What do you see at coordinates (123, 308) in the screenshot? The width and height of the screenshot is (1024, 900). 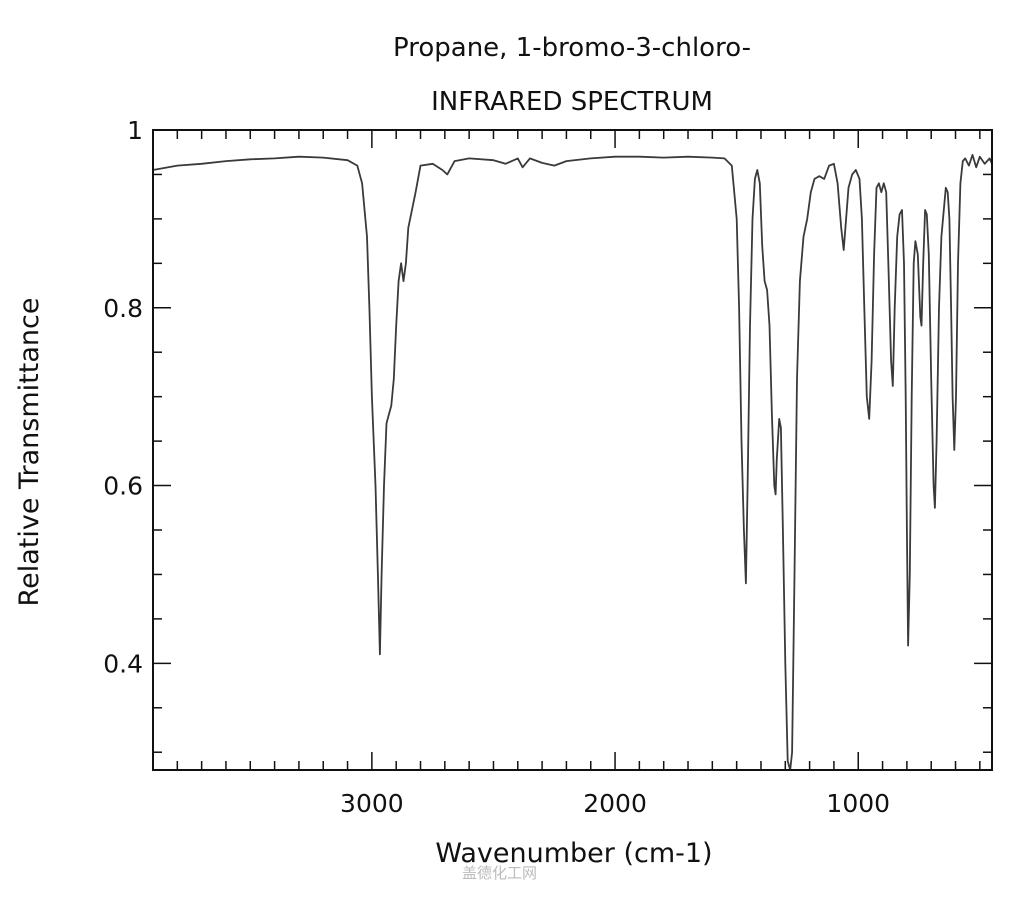 I see `y-tick-label: 0.8` at bounding box center [123, 308].